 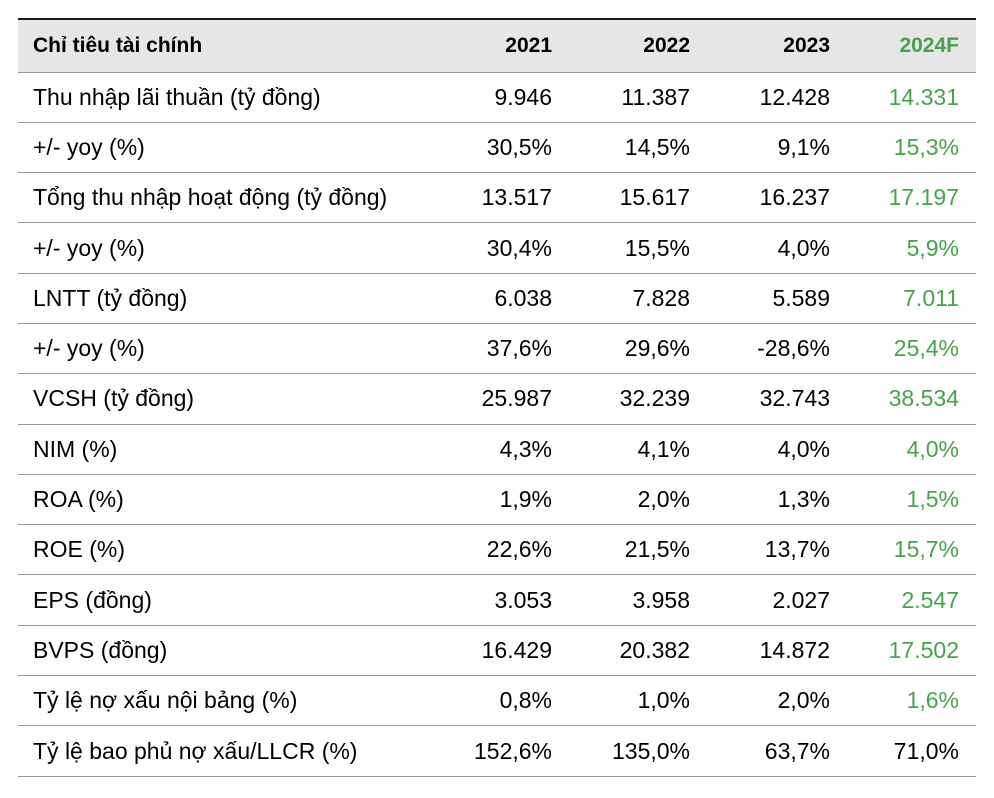 I want to click on header-2024f: 2024F, so click(x=903, y=45).